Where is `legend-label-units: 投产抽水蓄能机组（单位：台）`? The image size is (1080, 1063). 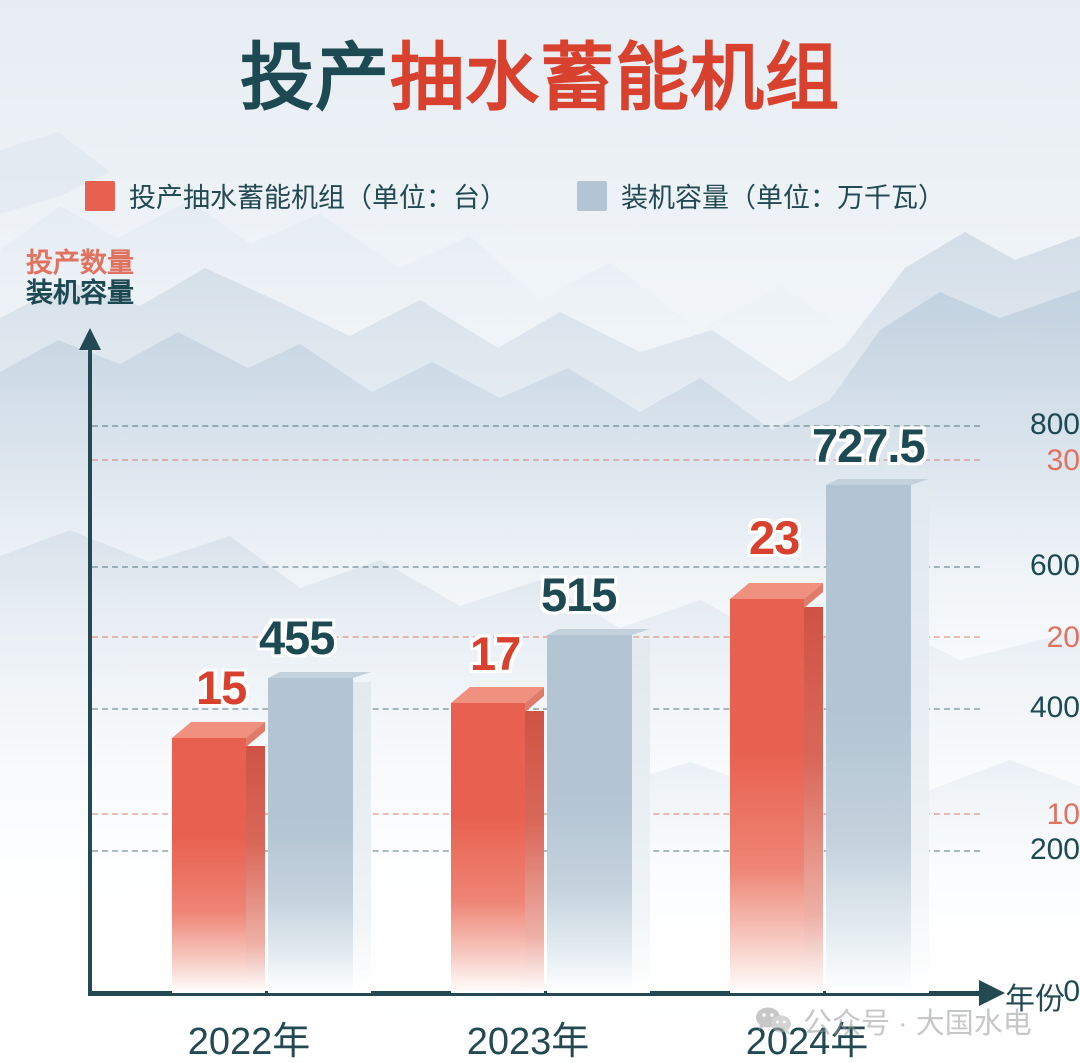 legend-label-units: 投产抽水蓄能机组（单位：台） is located at coordinates (318, 198).